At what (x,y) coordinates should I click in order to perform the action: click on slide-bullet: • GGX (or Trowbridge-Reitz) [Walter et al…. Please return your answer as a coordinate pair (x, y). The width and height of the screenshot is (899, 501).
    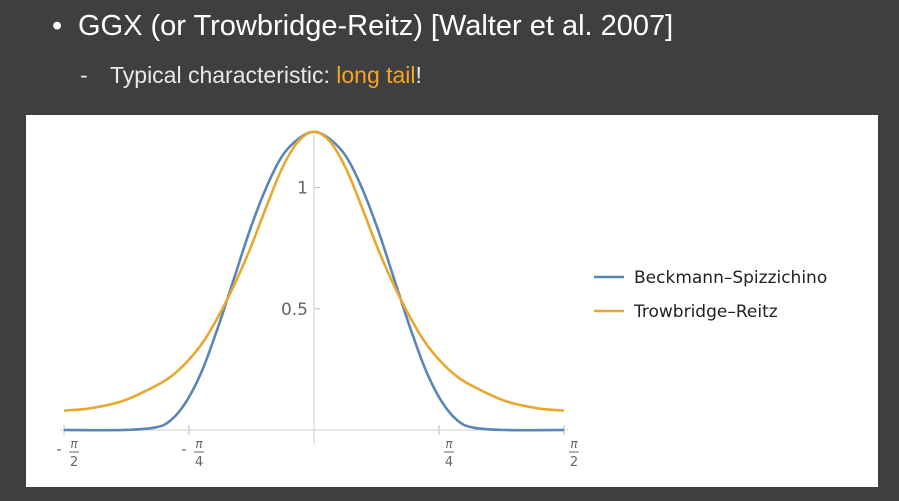
    Looking at the image, I should click on (362, 26).